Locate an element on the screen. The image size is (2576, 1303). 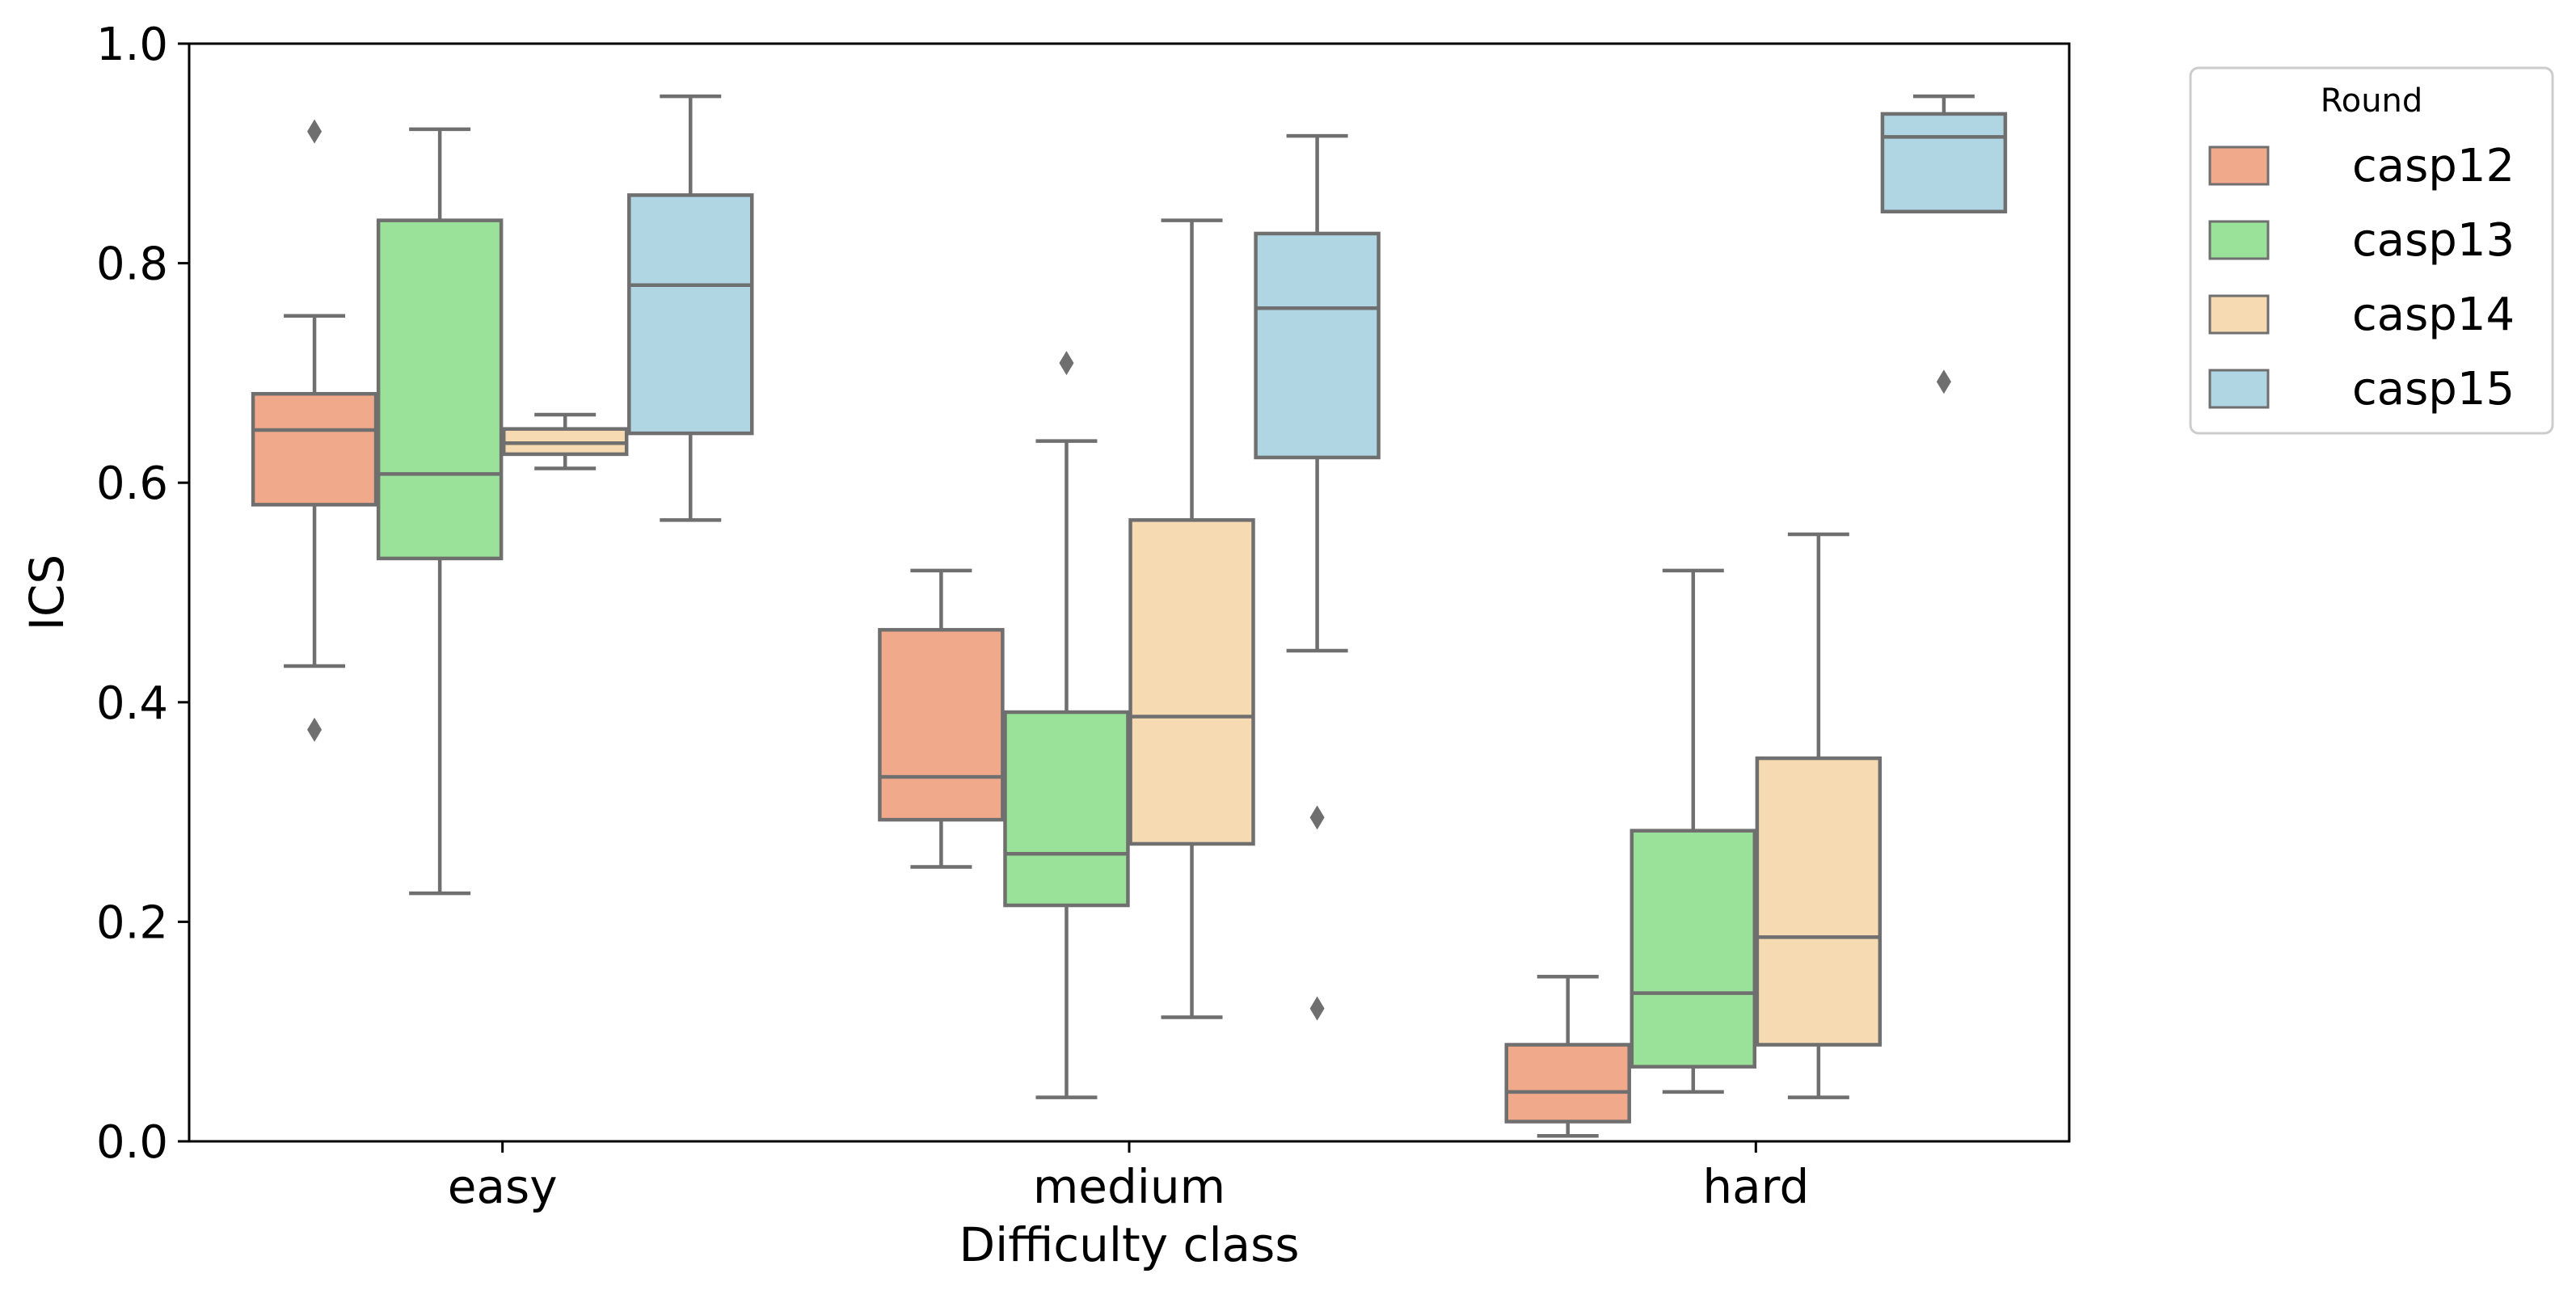
y-axis-title: ICS is located at coordinates (46, 592).